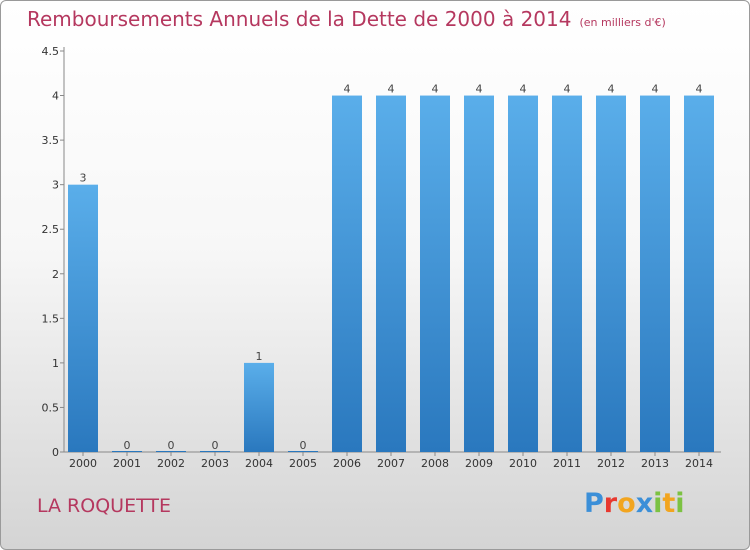 Image resolution: width=750 pixels, height=550 pixels. I want to click on proxiti-logo: Proxiti, so click(634, 503).